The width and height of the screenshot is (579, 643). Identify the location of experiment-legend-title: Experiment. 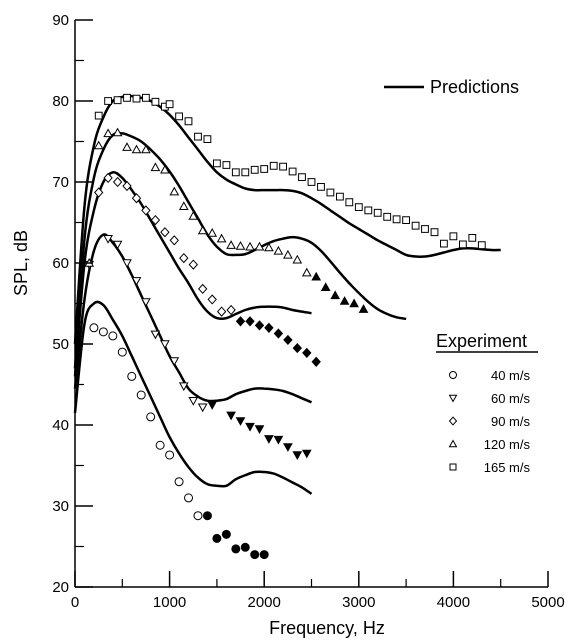
(481, 341).